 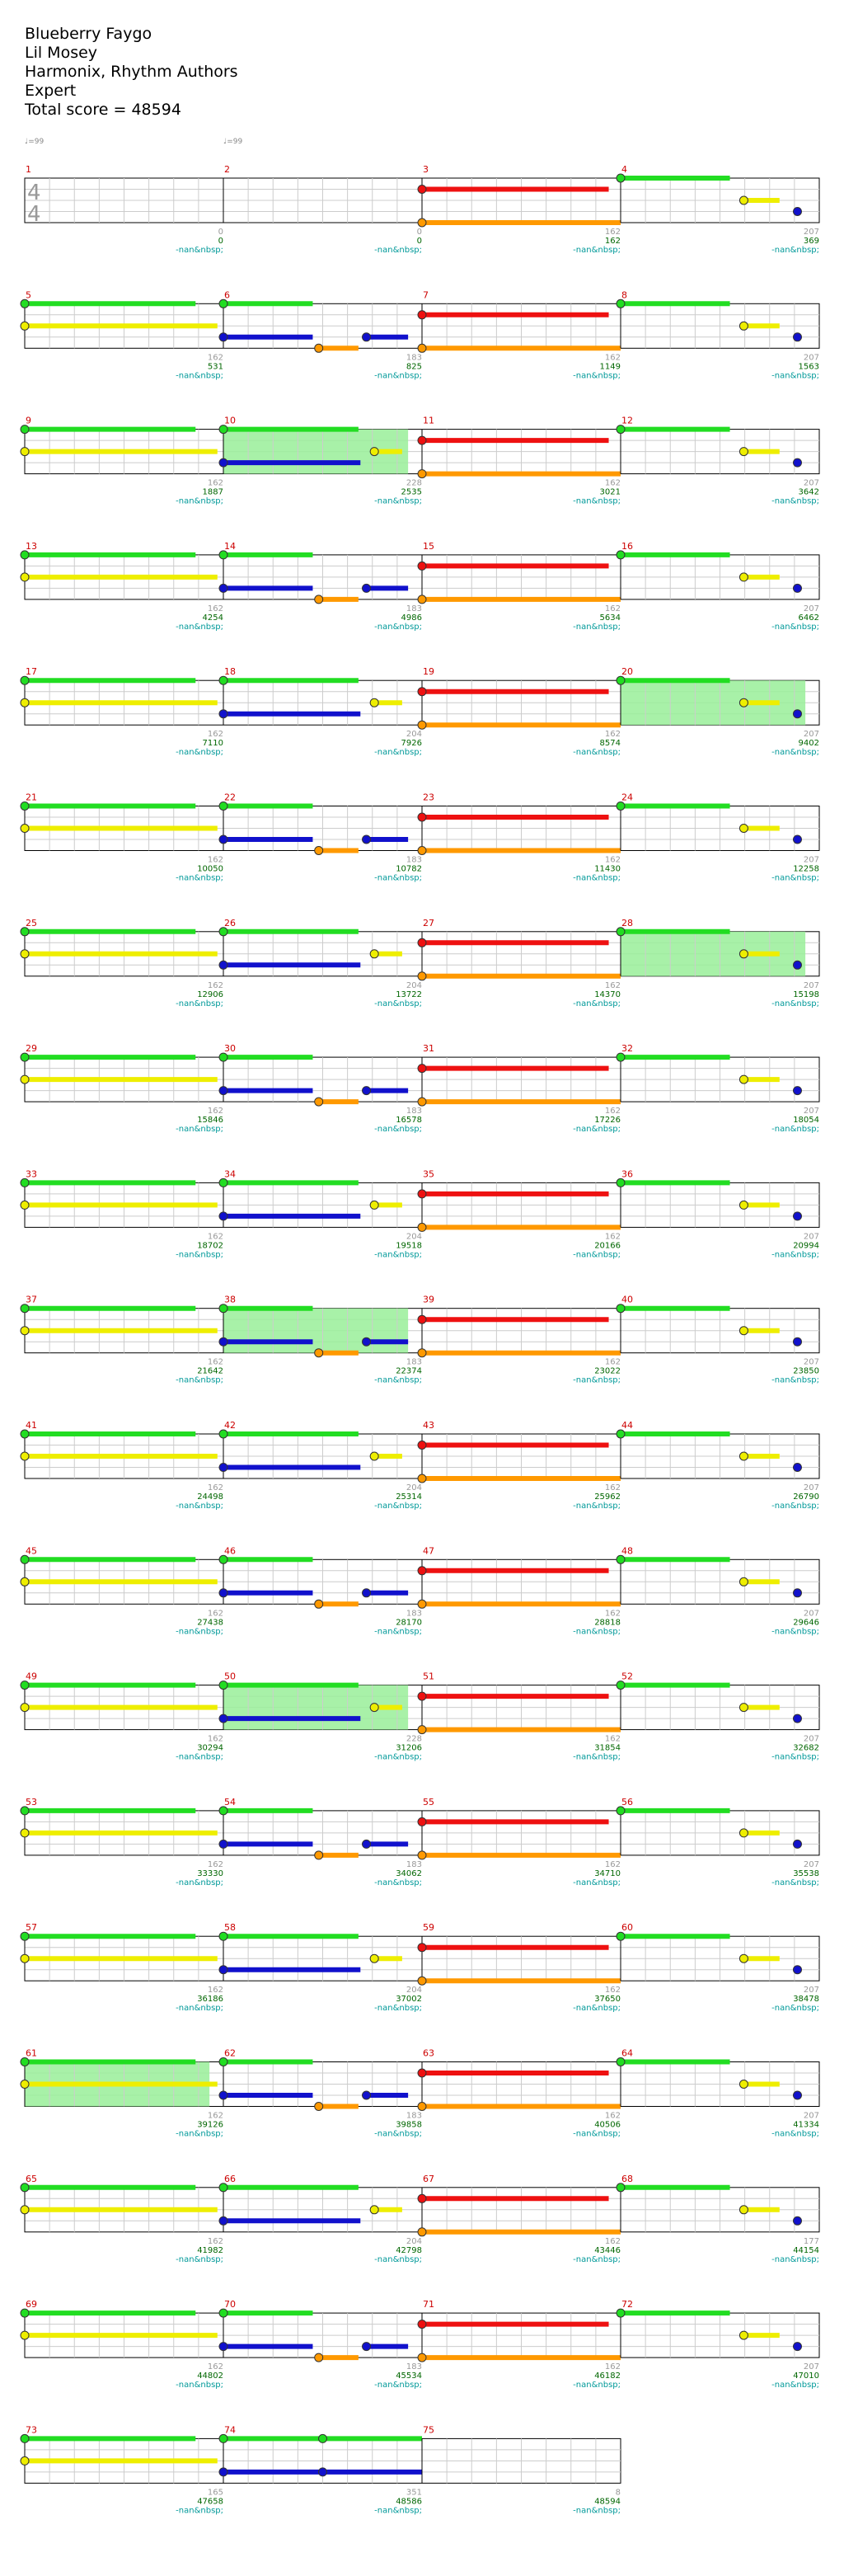 I want to click on cumulative-score: 6462, so click(x=809, y=618).